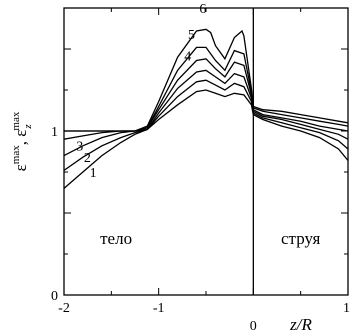 The image size is (350, 335). Describe the element at coordinates (191, 35) in the screenshot. I see `series-label-5: 5` at that location.